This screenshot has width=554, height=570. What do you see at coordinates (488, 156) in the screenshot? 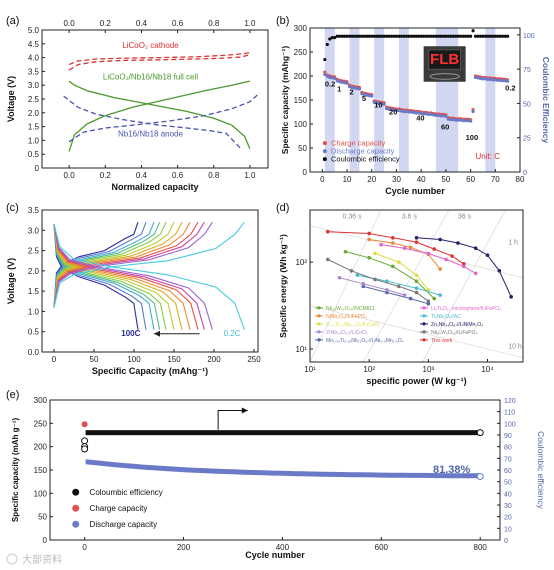
I see `panel-b-unit-label: Unit: C` at bounding box center [488, 156].